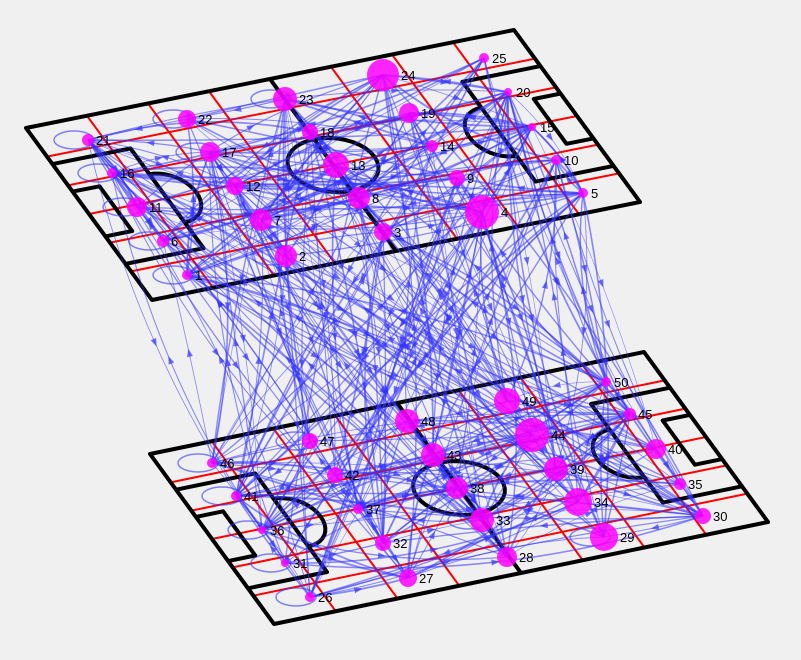 This screenshot has height=660, width=801. What do you see at coordinates (145, 207) in the screenshot?
I see `node-11: 11` at bounding box center [145, 207].